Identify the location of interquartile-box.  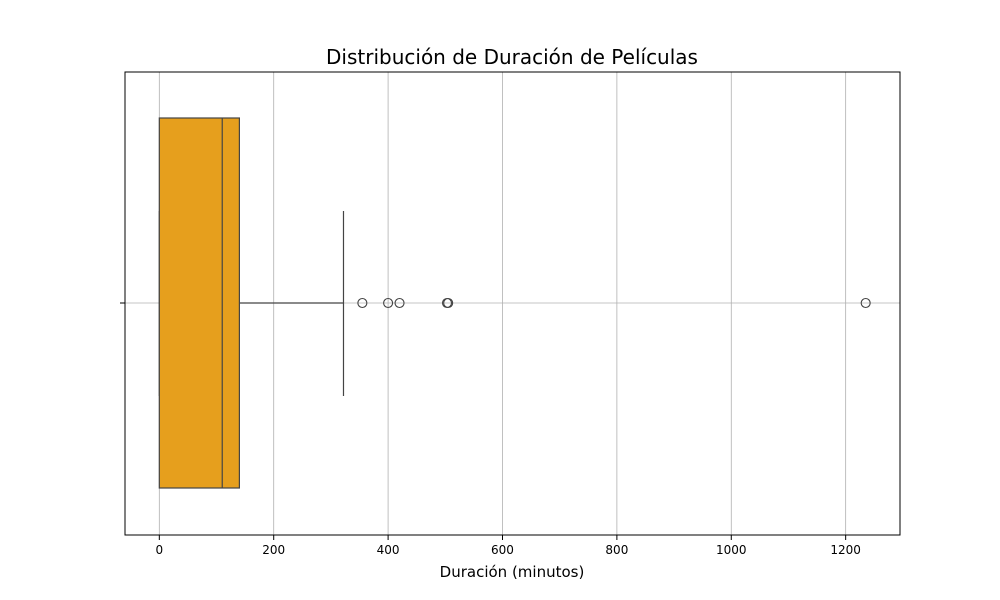
(199, 303).